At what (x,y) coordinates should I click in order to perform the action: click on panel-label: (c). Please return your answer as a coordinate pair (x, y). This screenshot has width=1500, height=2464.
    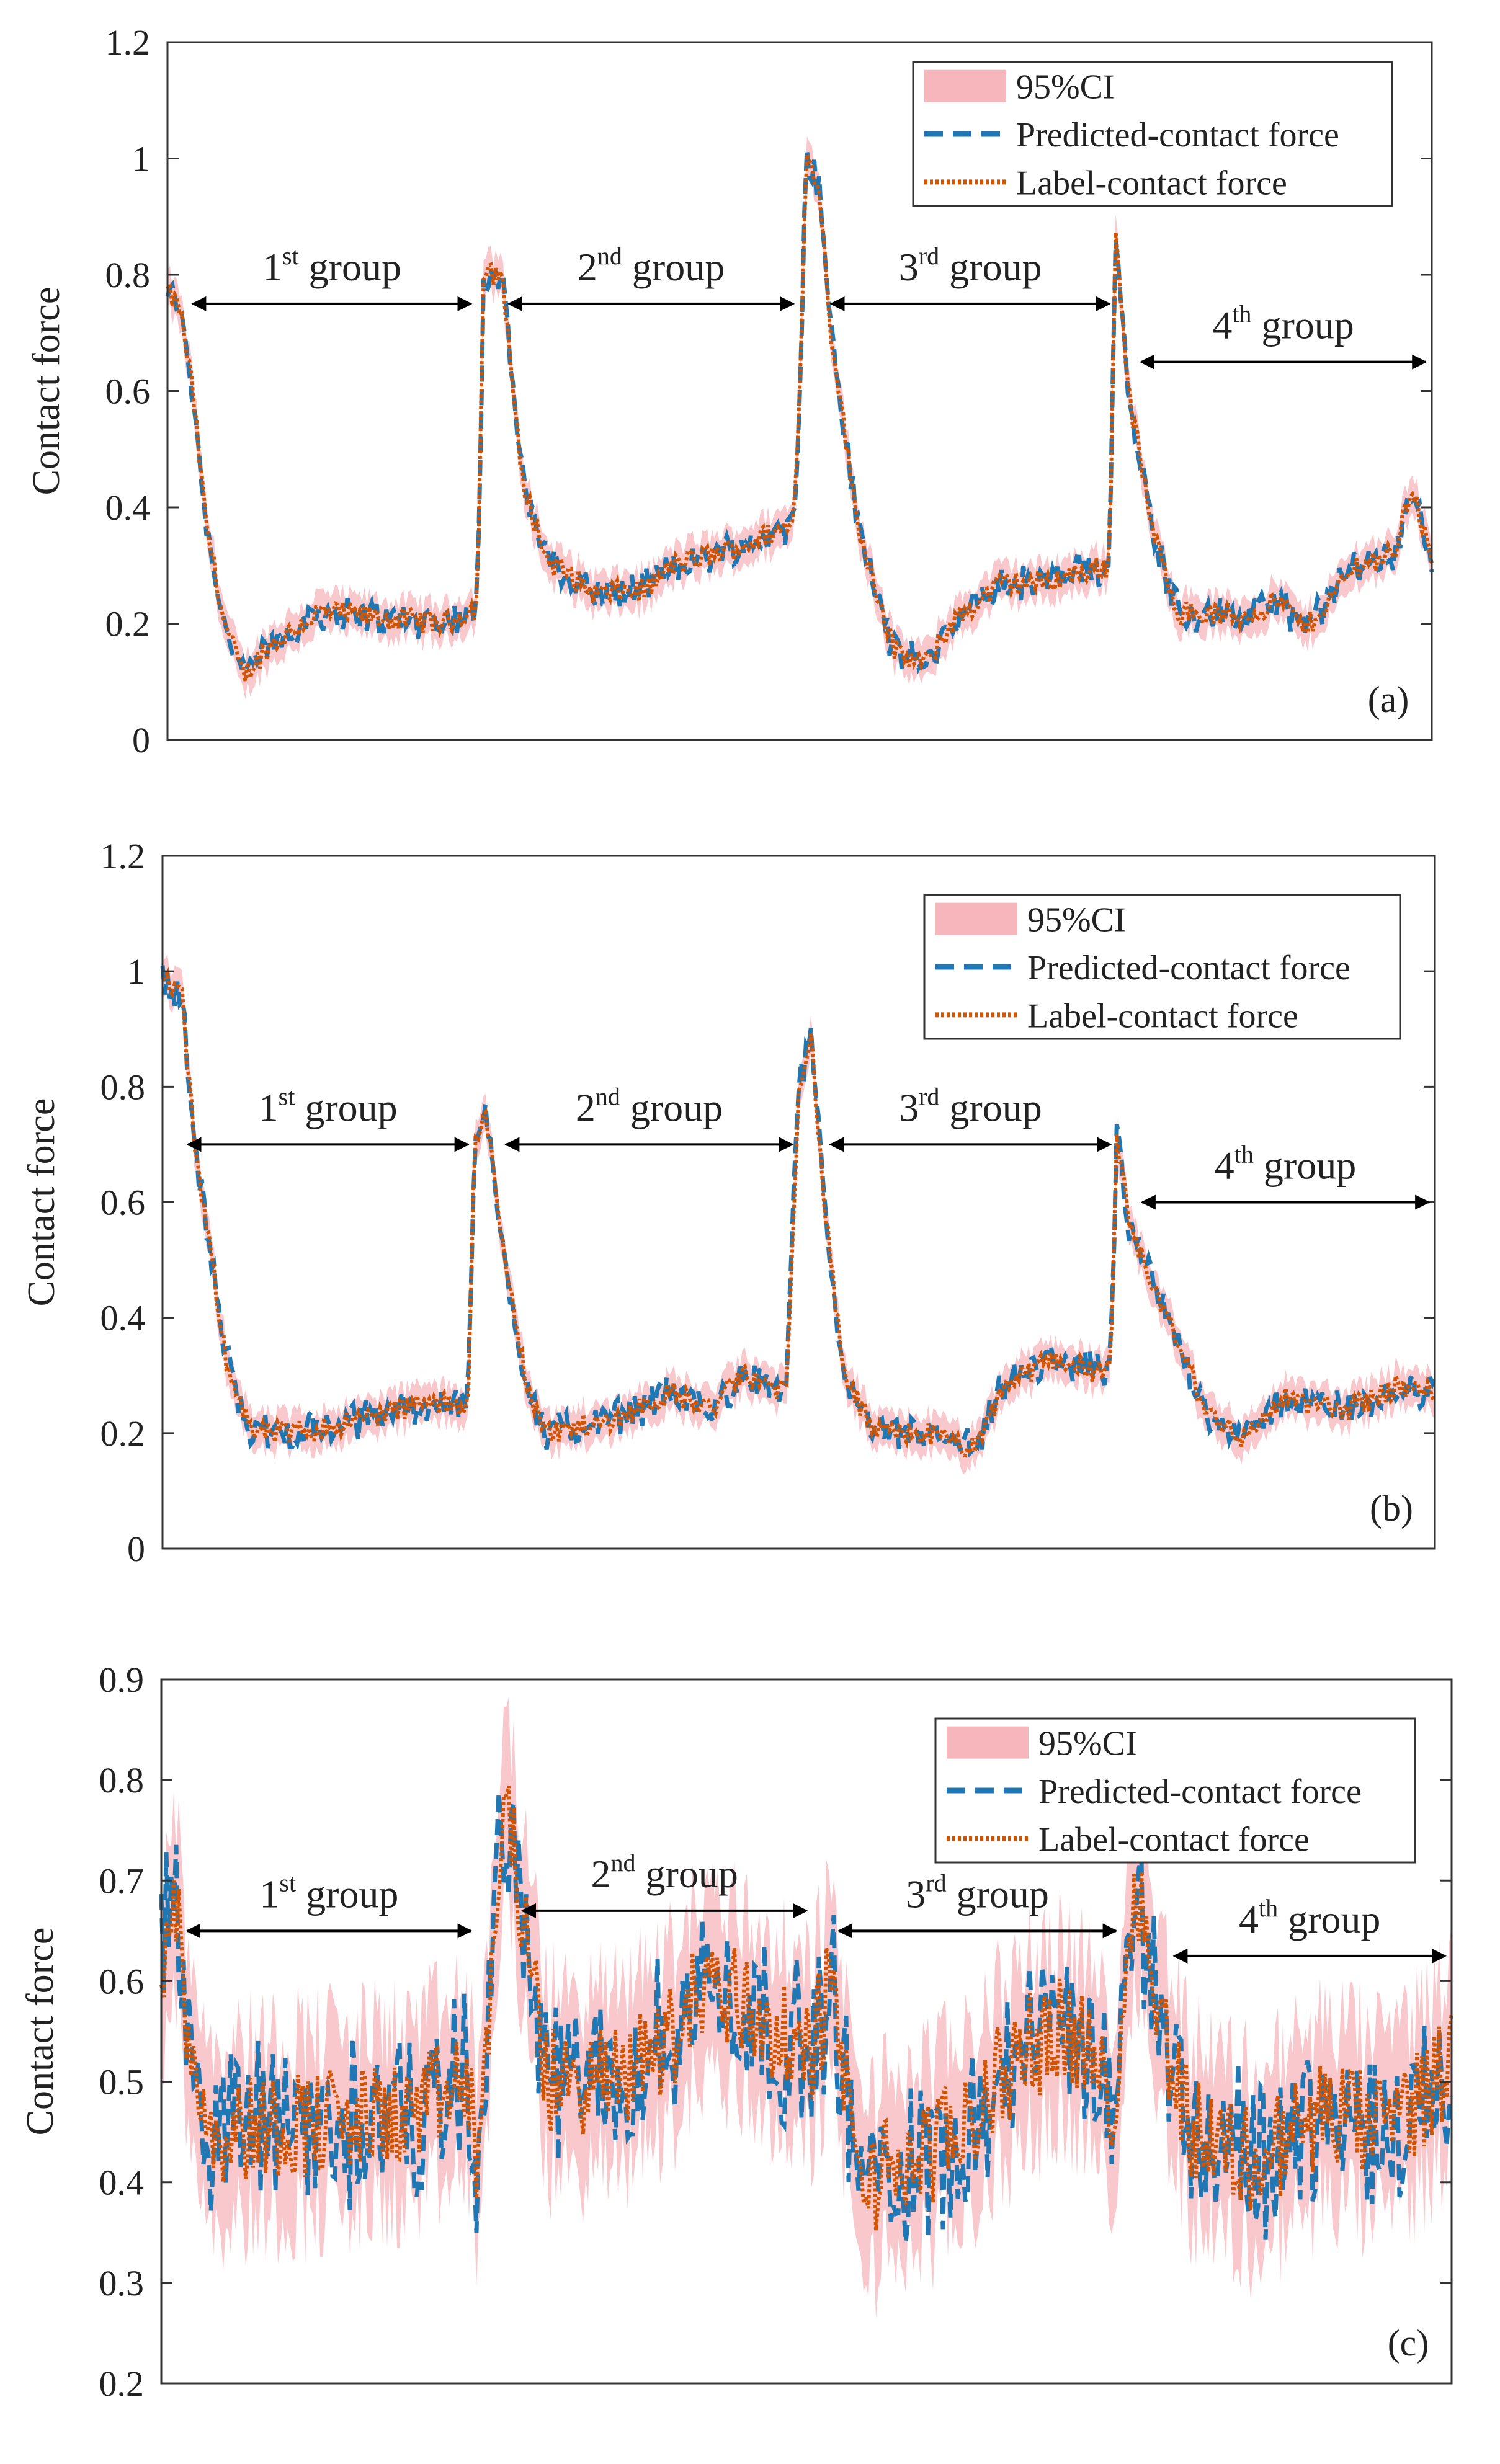
    Looking at the image, I should click on (1408, 2343).